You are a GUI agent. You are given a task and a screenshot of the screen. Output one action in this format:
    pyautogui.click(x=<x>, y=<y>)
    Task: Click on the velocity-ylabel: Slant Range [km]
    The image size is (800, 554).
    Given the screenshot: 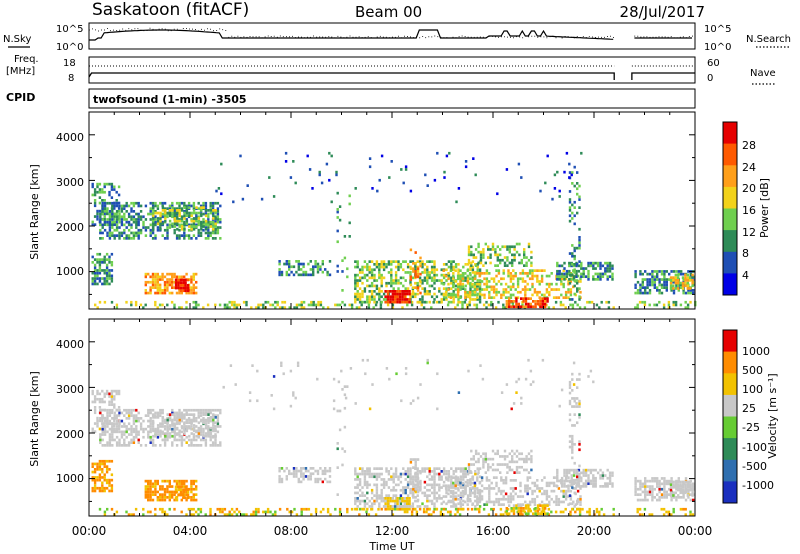 What is the action you would take?
    pyautogui.click(x=34, y=419)
    